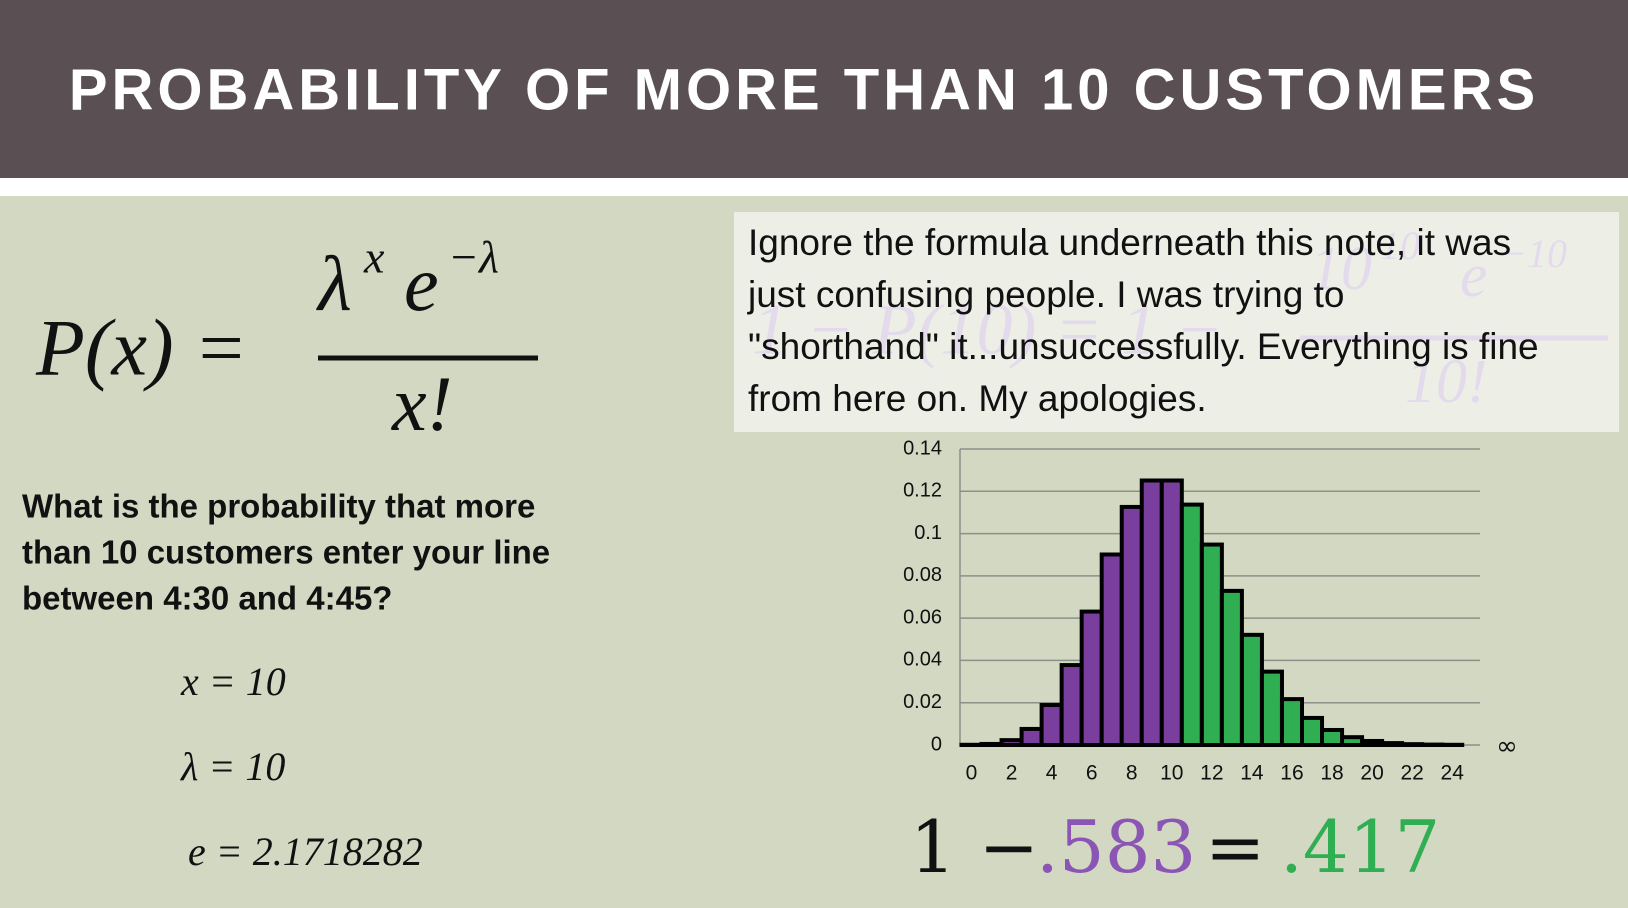 The image size is (1628, 908). Describe the element at coordinates (421, 283) in the screenshot. I see `formula-e: e` at that location.